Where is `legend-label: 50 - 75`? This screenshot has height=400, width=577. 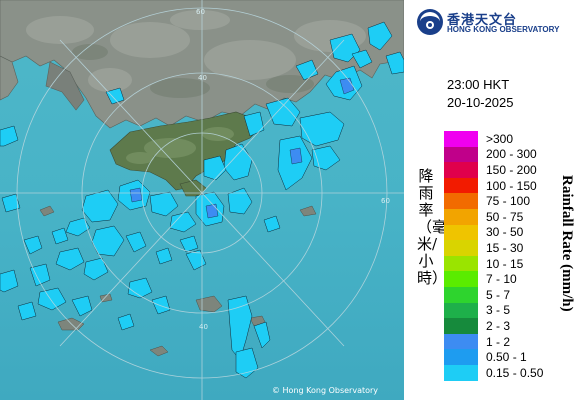 legend-label: 50 - 75 is located at coordinates (505, 216).